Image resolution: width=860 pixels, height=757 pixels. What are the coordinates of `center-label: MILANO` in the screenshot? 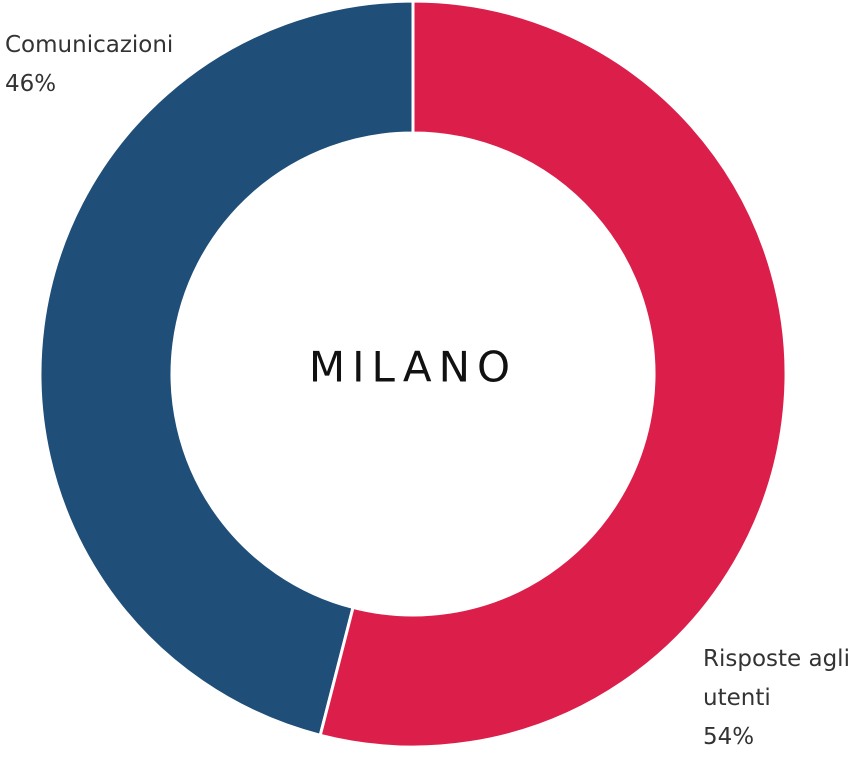 It's located at (413, 367).